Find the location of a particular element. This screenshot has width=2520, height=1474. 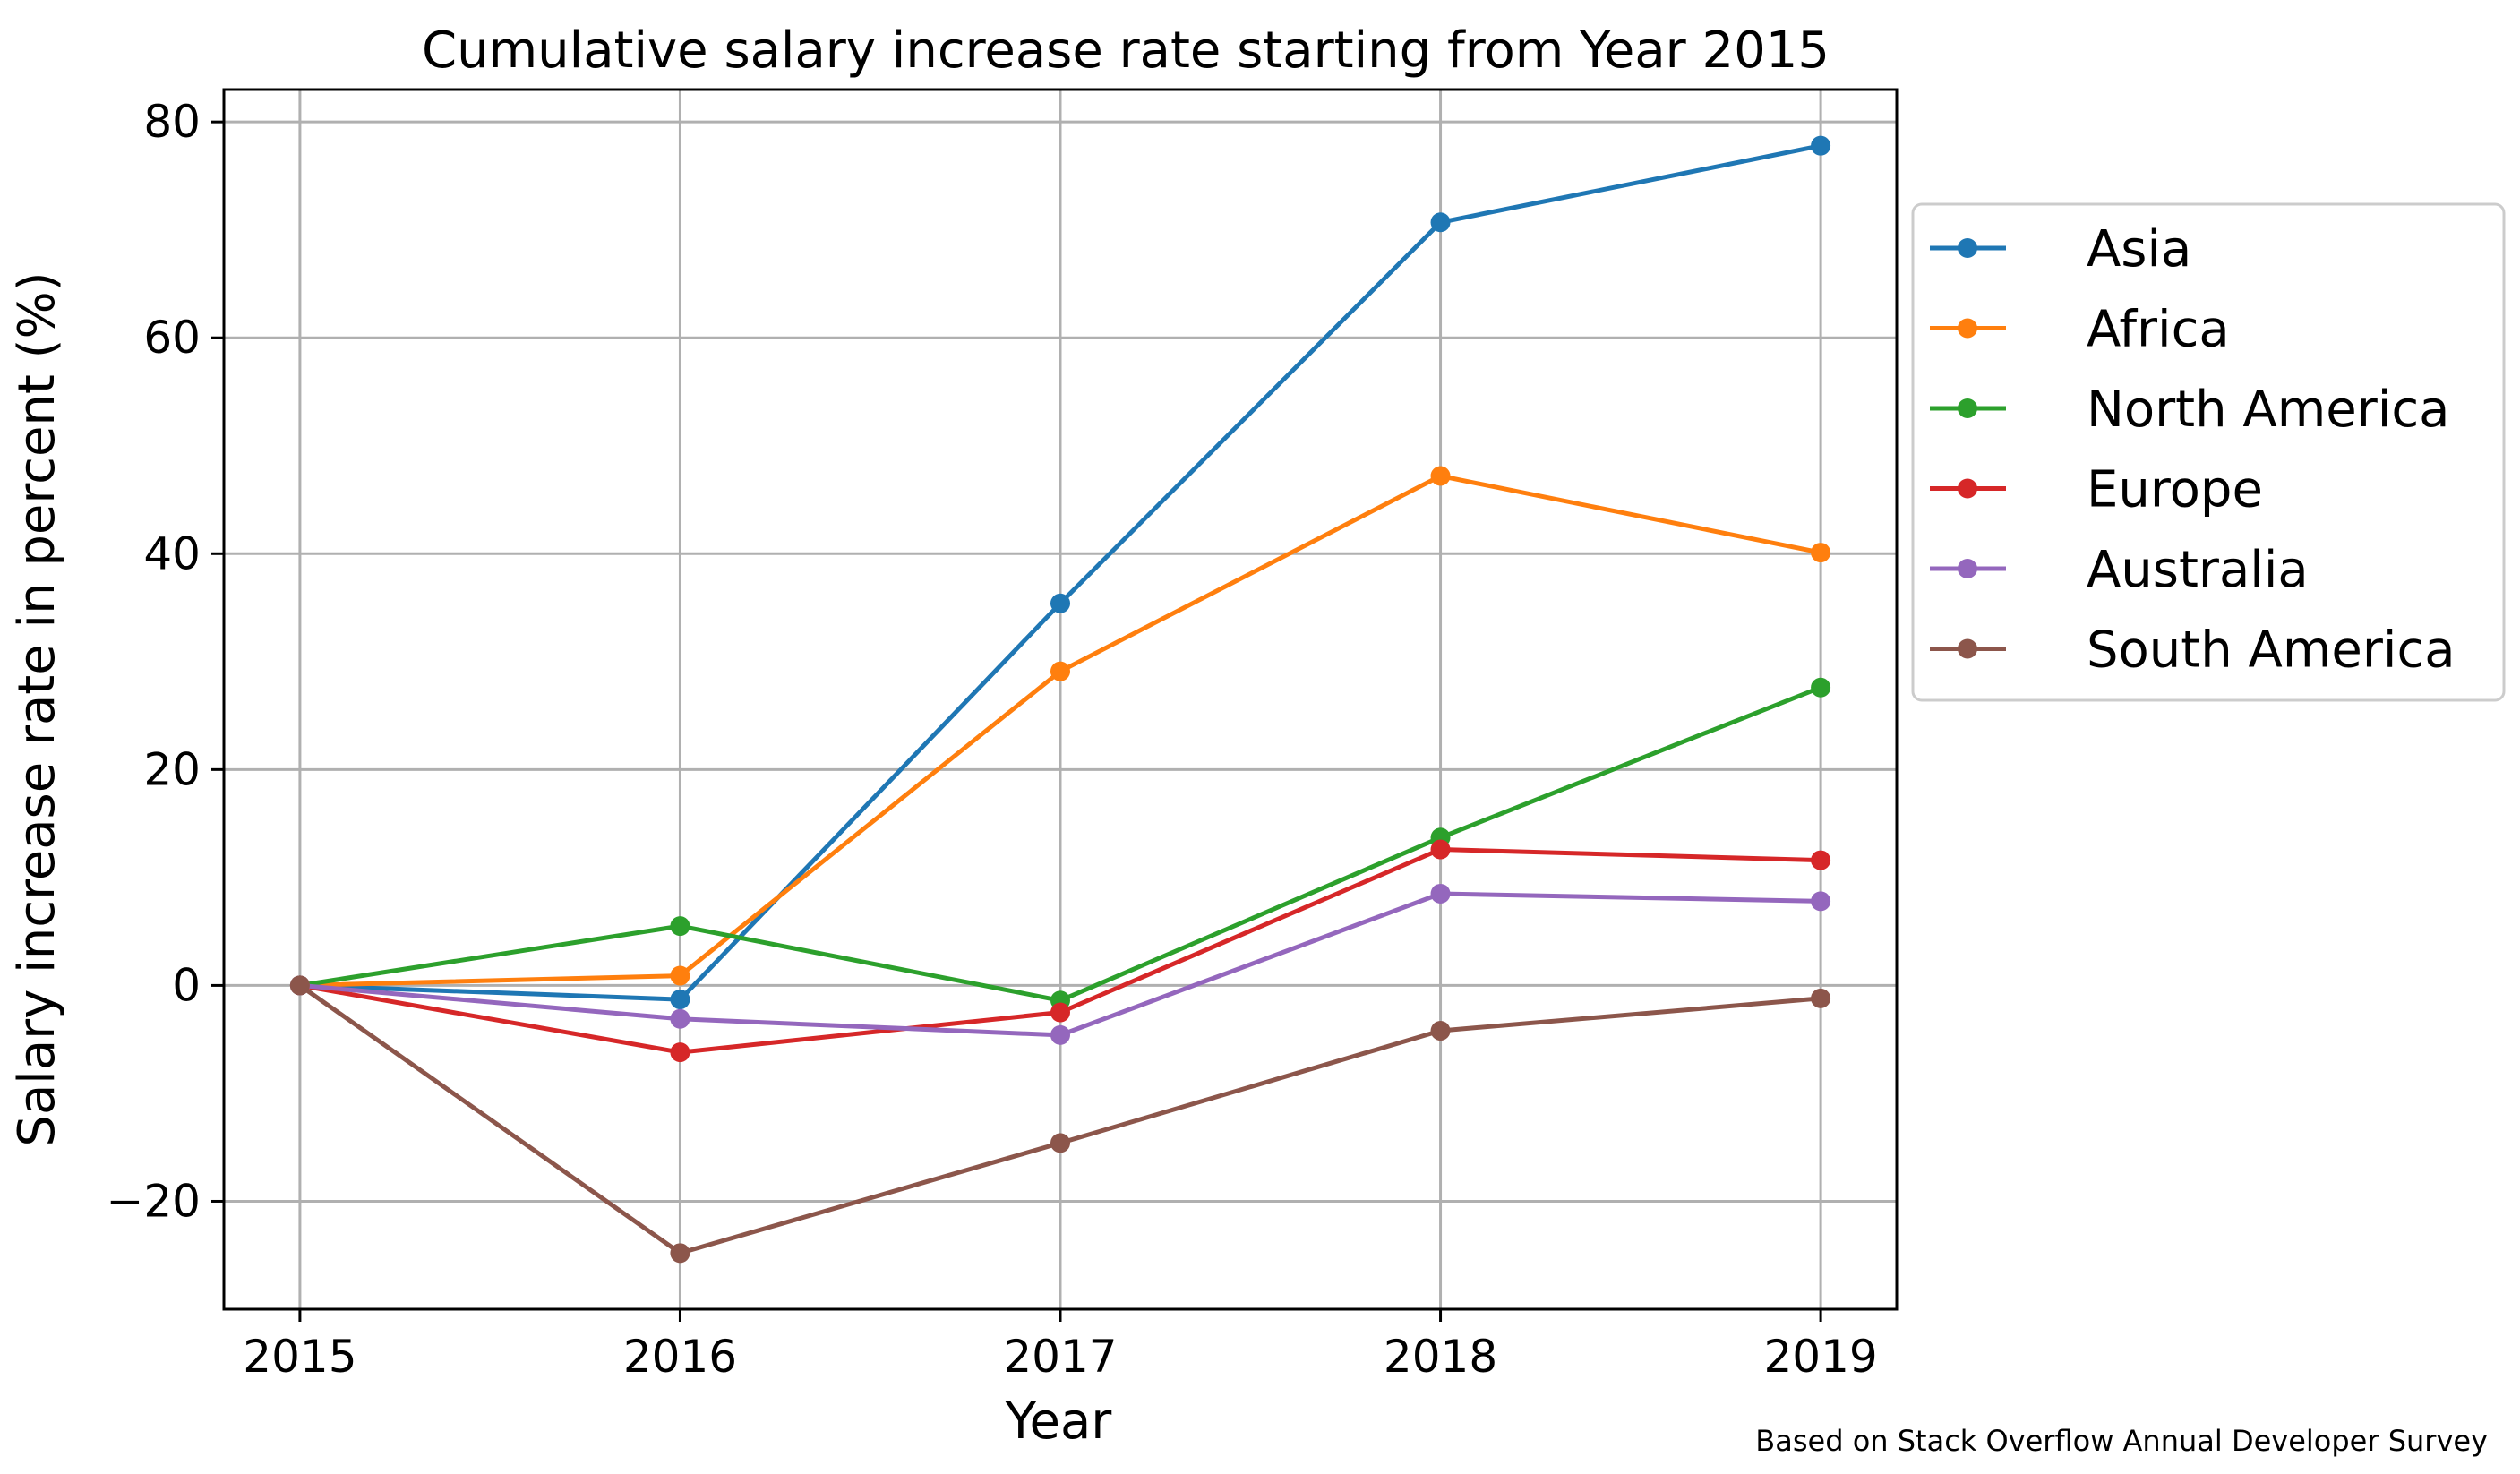

x-tick-label: 2016 is located at coordinates (680, 1357).